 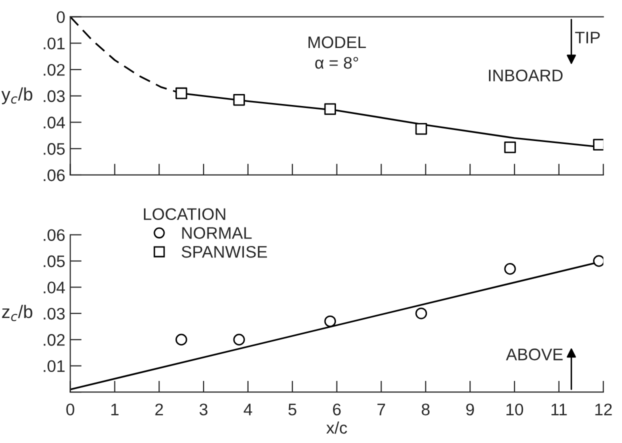 What do you see at coordinates (224, 252) in the screenshot?
I see `legend-label: SPANWISE` at bounding box center [224, 252].